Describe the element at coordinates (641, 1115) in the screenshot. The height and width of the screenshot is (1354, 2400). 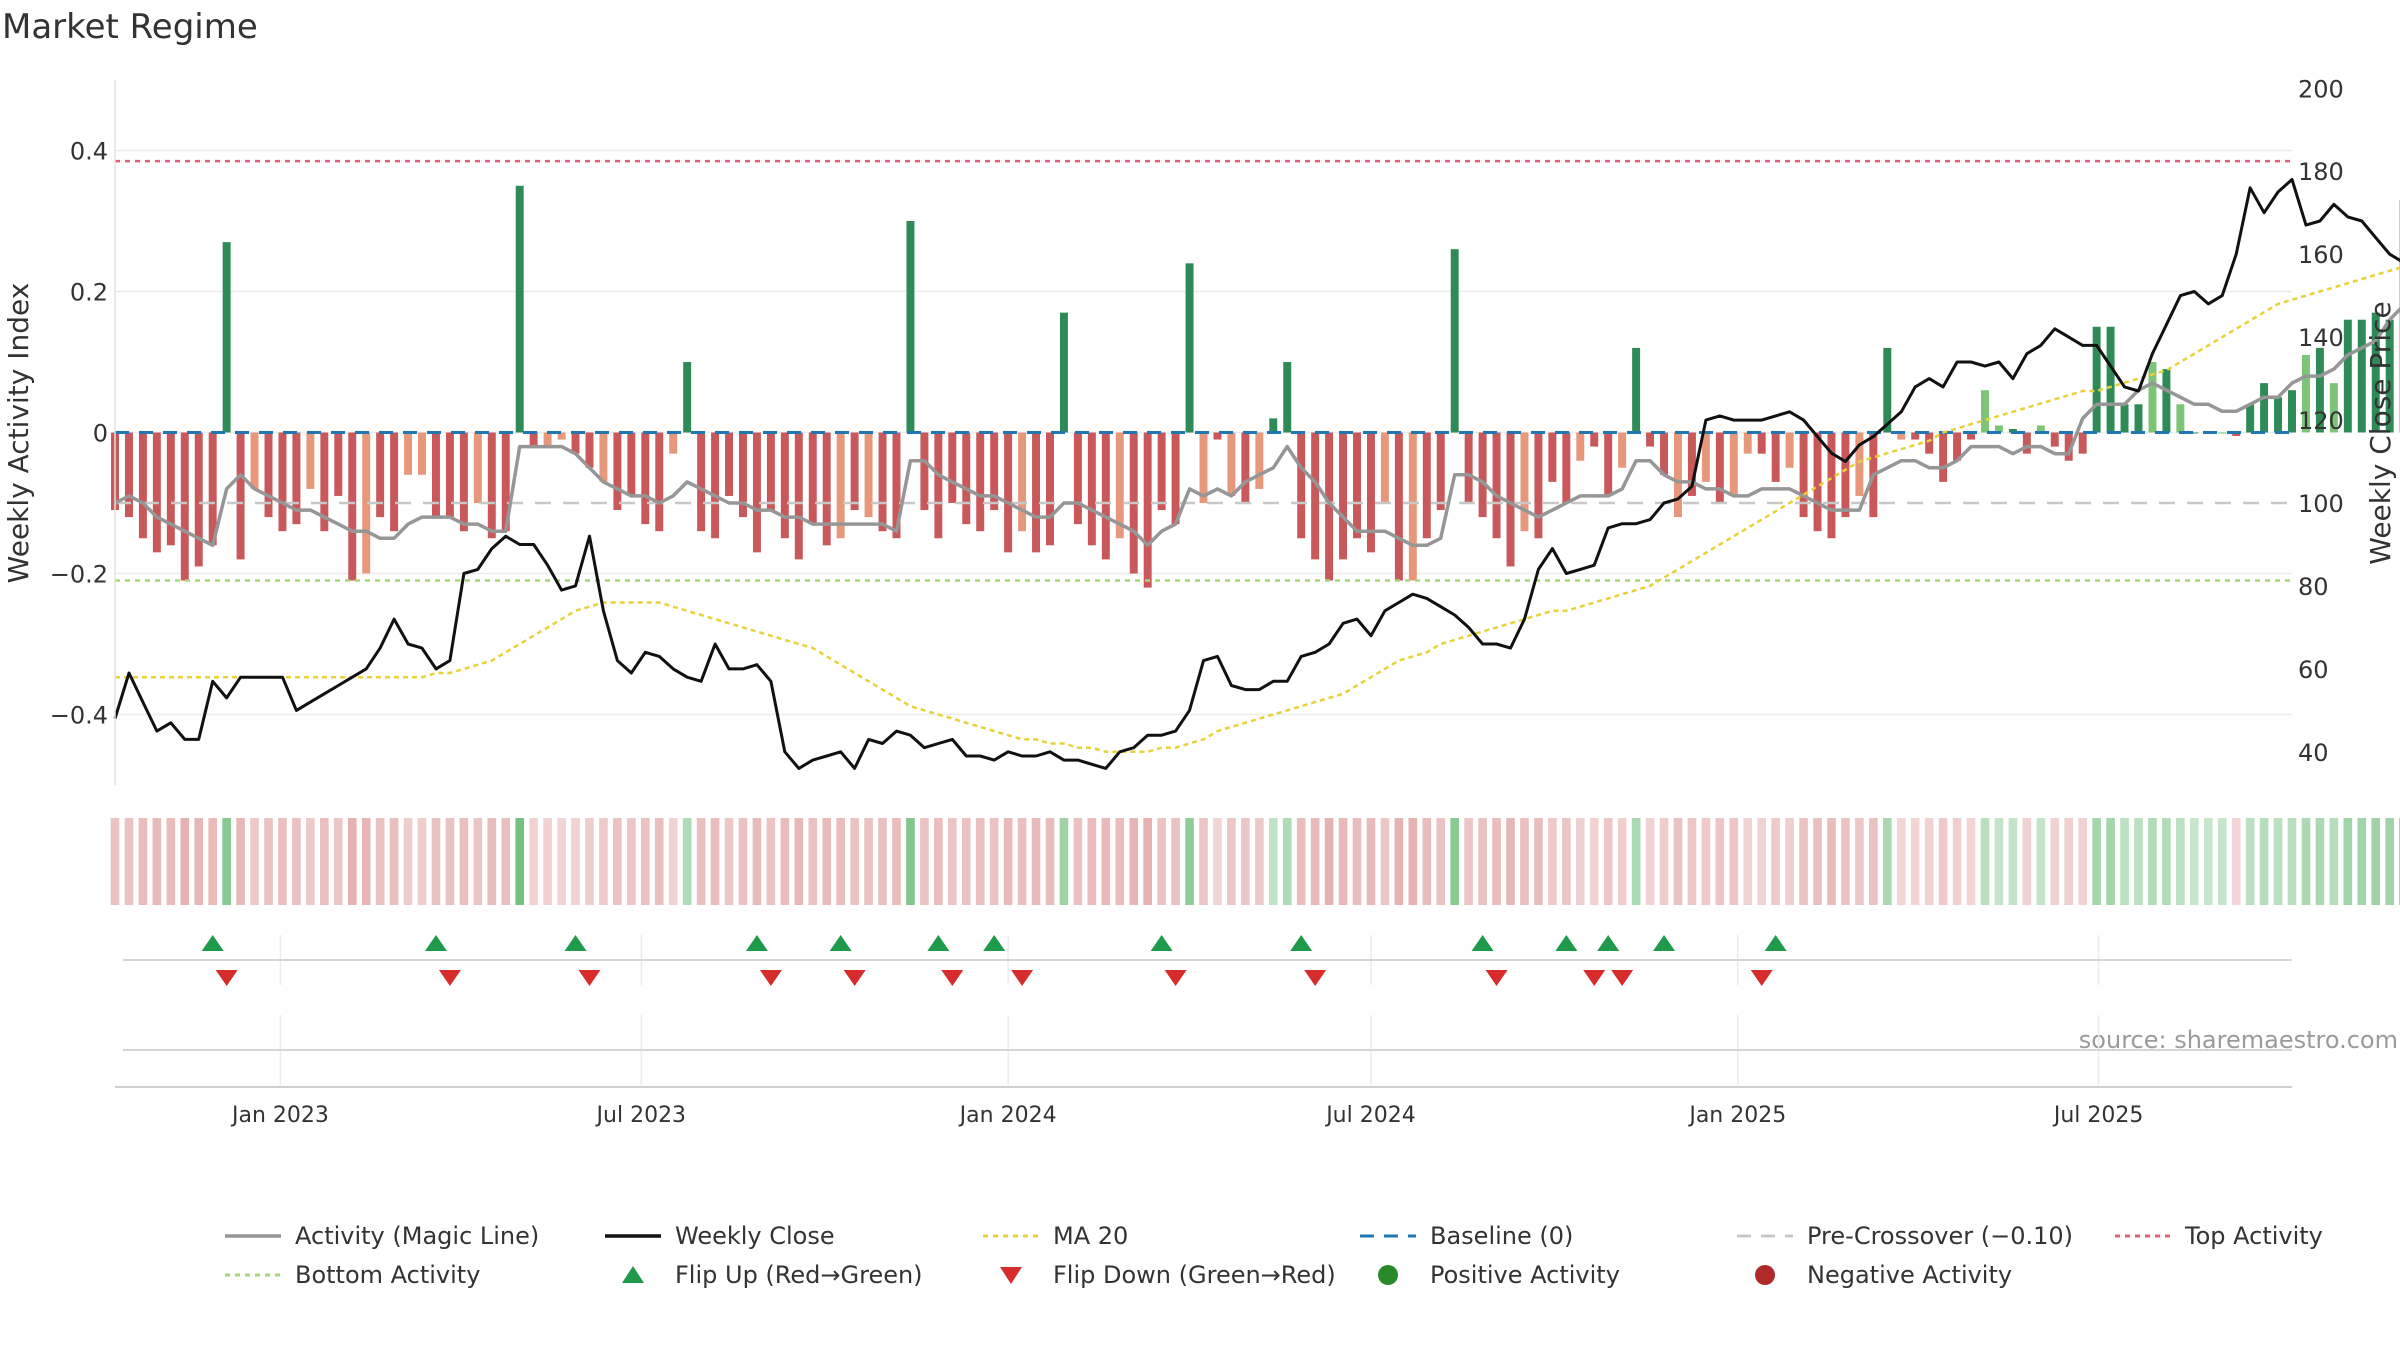
I see `x-tick-label: Jul 2023` at that location.